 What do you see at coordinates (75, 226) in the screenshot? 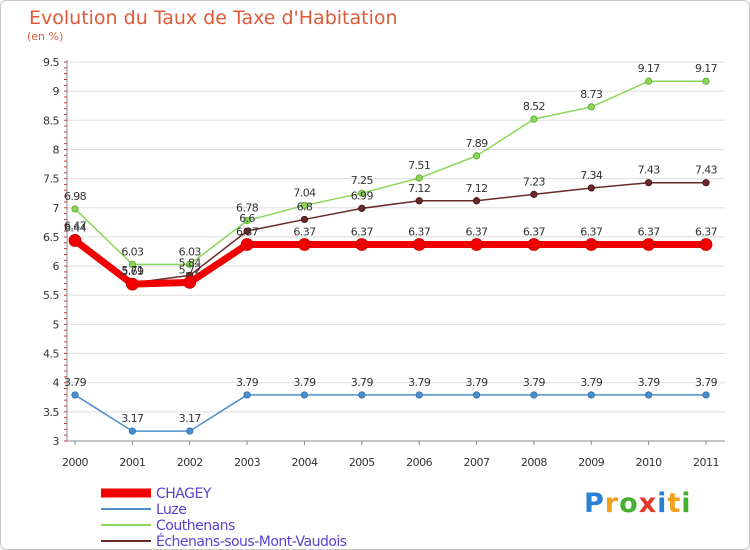
I see `data-label-echenans-sous-mont-vaudois: 6.47` at bounding box center [75, 226].